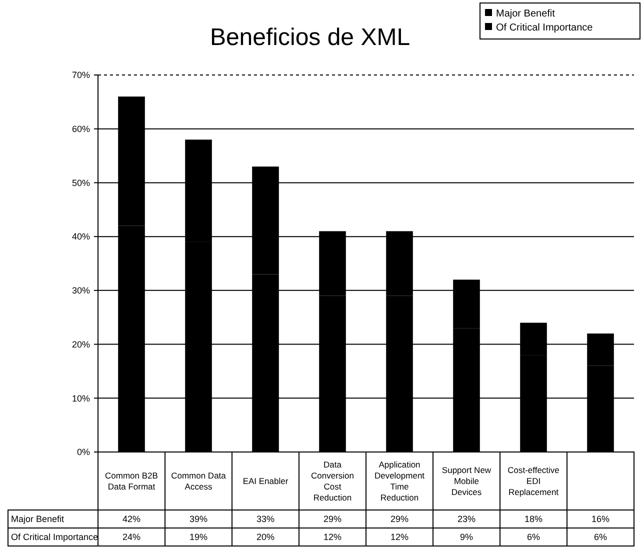 The width and height of the screenshot is (644, 549). I want to click on data-label: 23%, so click(466, 519).